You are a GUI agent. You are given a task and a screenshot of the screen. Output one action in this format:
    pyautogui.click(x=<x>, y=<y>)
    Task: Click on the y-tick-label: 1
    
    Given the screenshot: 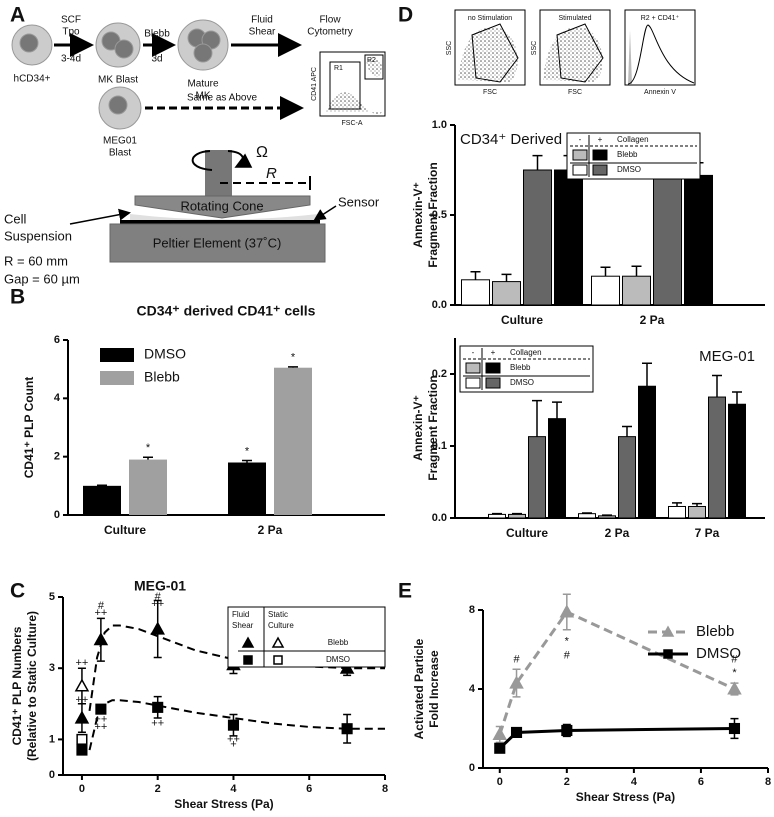 What is the action you would take?
    pyautogui.click(x=52, y=739)
    